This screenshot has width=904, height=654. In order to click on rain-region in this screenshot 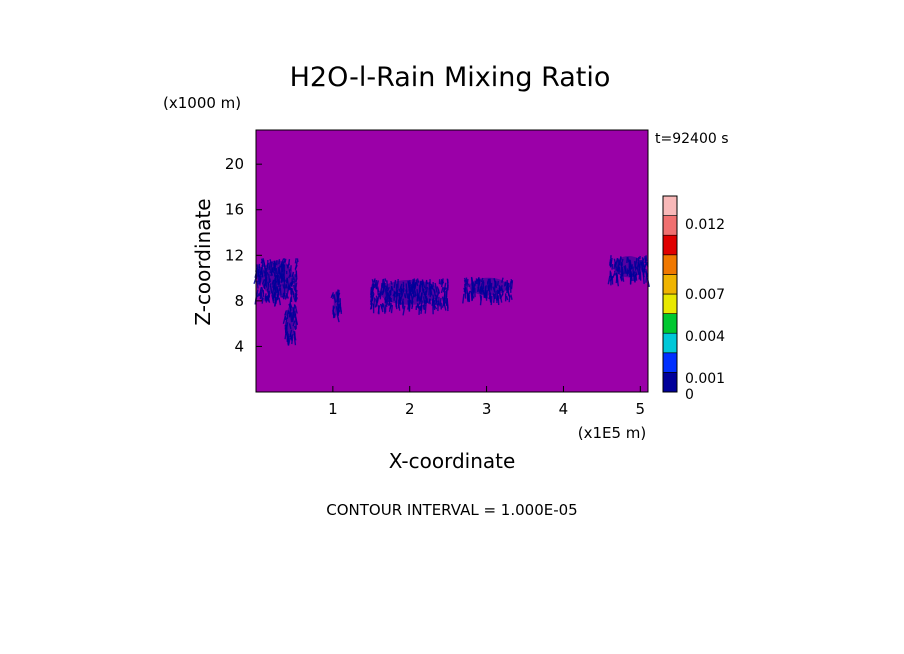, I will do `click(628, 271)`.